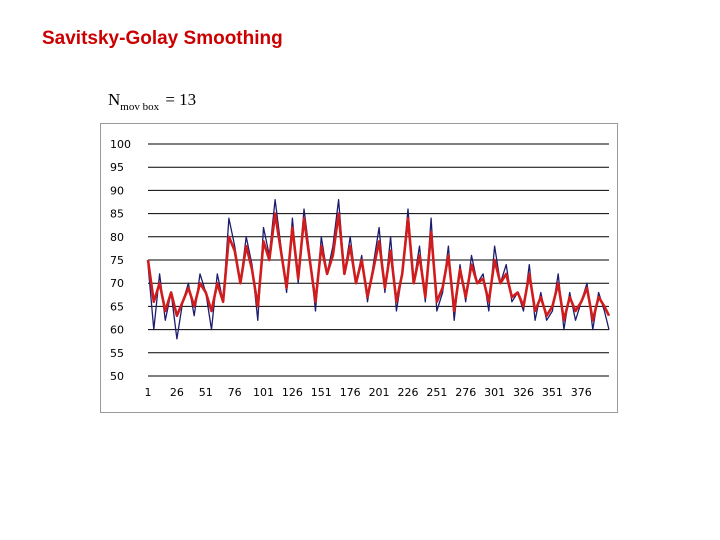 This screenshot has height=540, width=720. Describe the element at coordinates (177, 392) in the screenshot. I see `x-tick-label: 26` at that location.